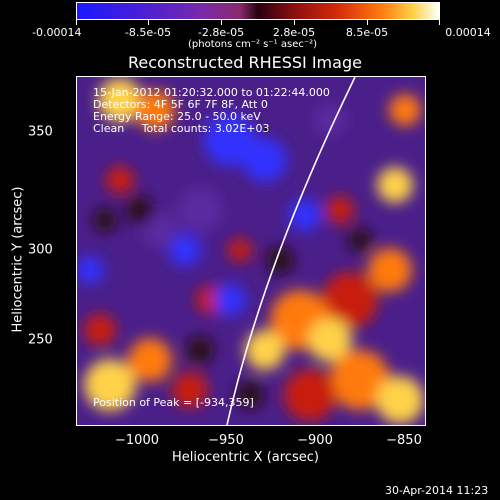 The width and height of the screenshot is (500, 500). Describe the element at coordinates (226, 440) in the screenshot. I see `x-tick-label: −950` at that location.